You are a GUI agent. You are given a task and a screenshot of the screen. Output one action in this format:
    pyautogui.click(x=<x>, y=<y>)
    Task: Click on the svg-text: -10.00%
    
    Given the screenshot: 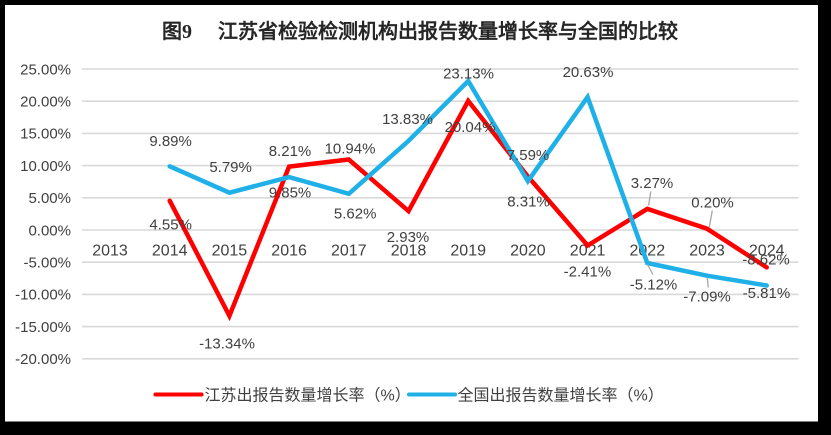 What is the action you would take?
    pyautogui.click(x=43, y=295)
    